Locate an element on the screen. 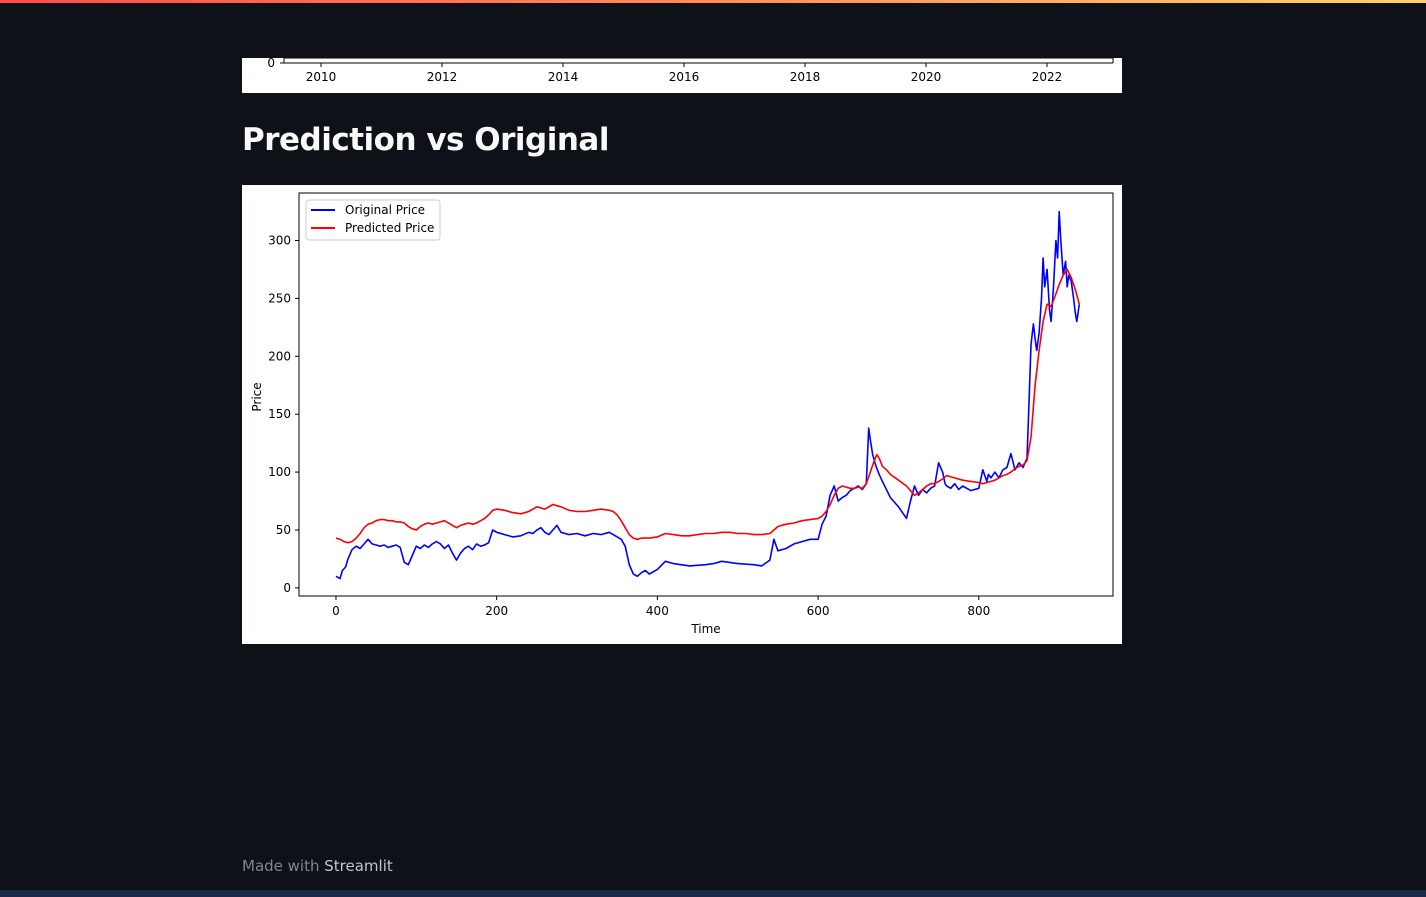 The image size is (1426, 897). previous-chart-x-ticks: 2010 2012 2014 2016 2018 2020 2022 is located at coordinates (684, 73).